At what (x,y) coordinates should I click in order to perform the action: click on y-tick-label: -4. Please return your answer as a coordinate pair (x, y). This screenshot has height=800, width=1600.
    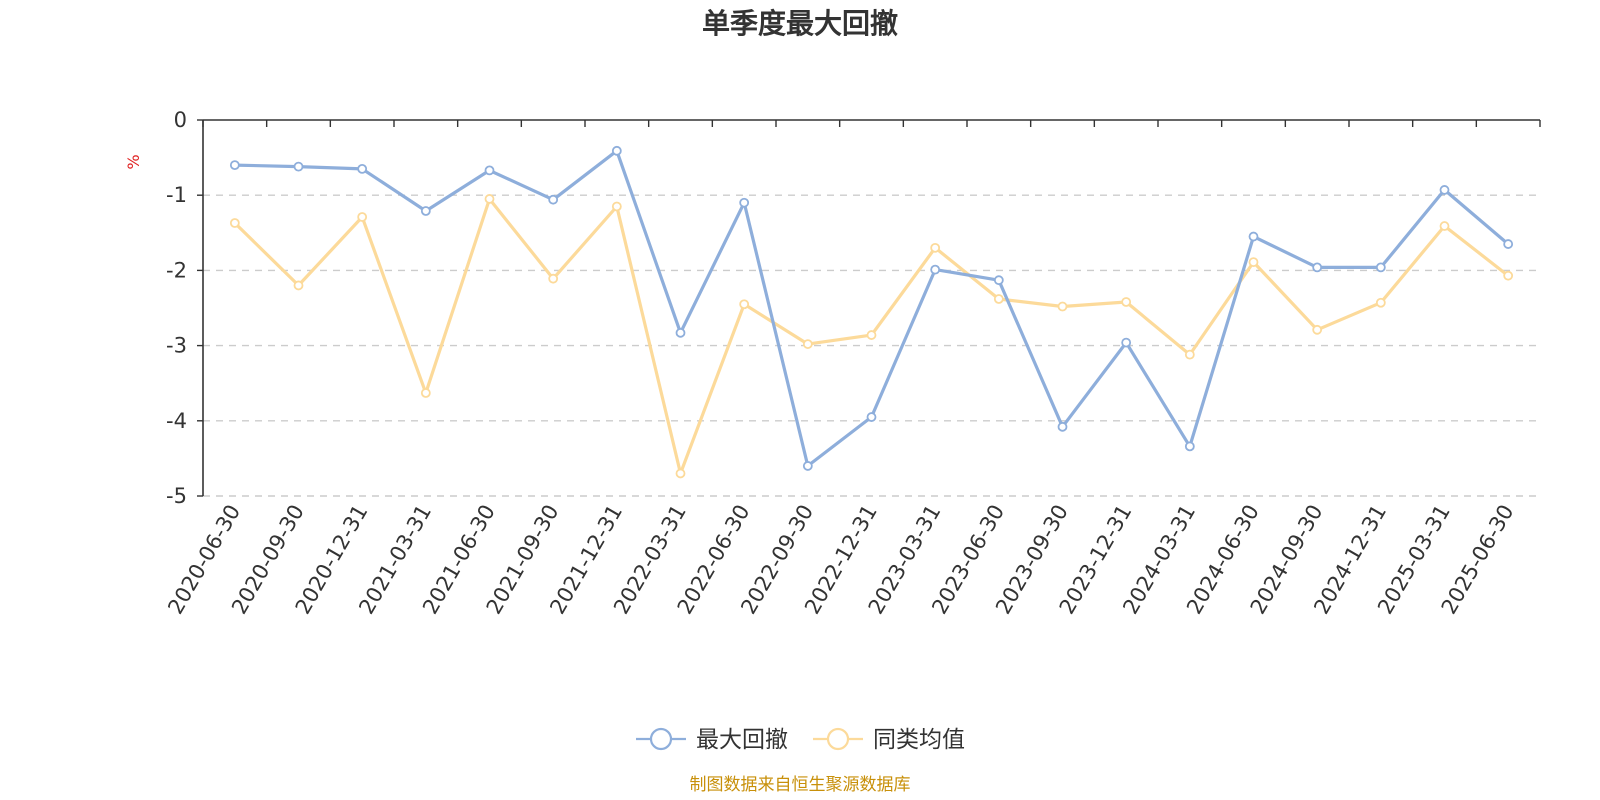
    Looking at the image, I should click on (176, 421).